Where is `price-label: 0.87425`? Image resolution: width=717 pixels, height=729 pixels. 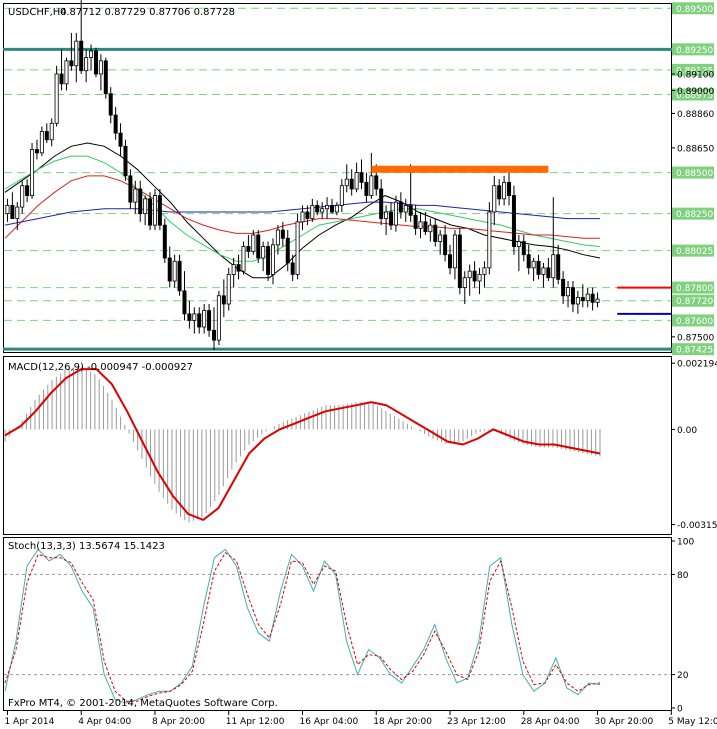
price-label: 0.87425 is located at coordinates (694, 351).